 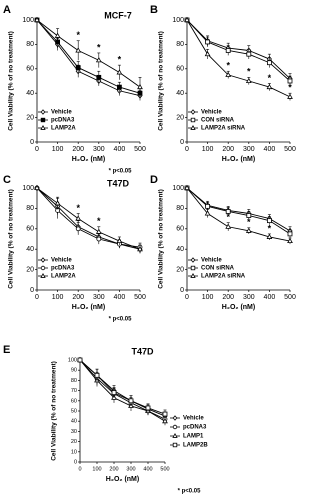 What do you see at coordinates (74, 371) in the screenshot?
I see `y-tick-label: 90` at bounding box center [74, 371].